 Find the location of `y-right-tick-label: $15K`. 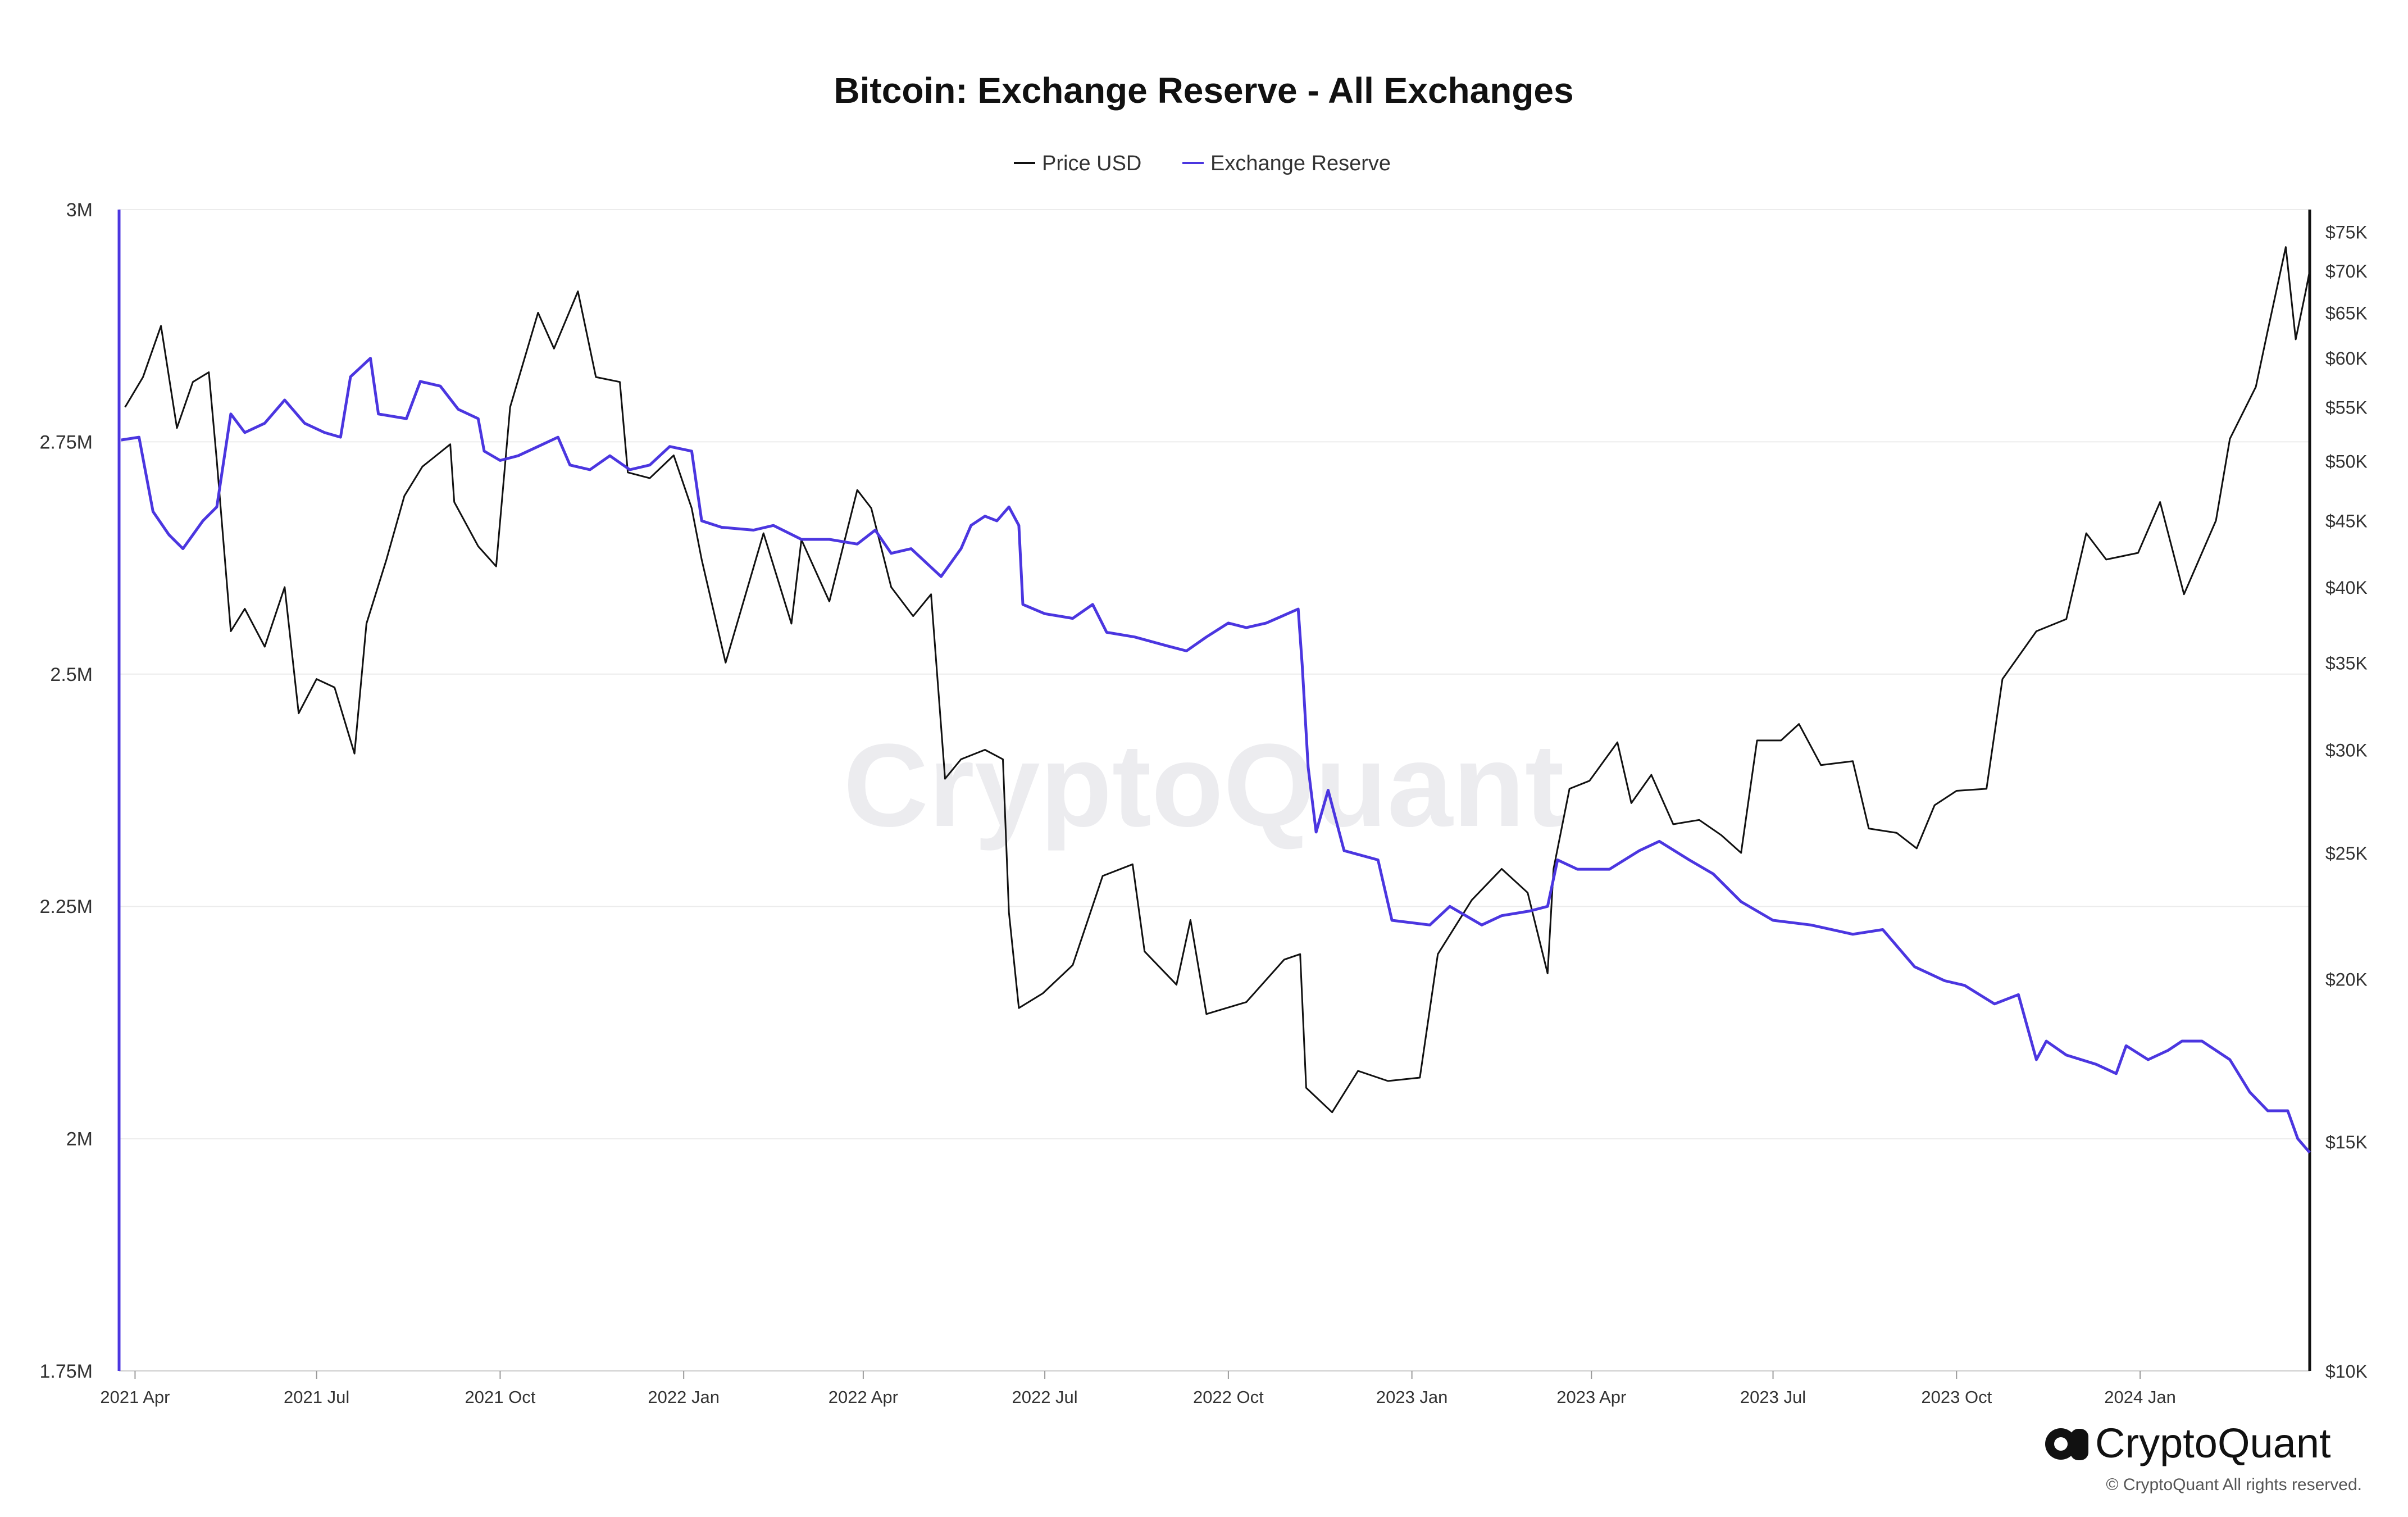

y-right-tick-label: $15K is located at coordinates (2346, 1142).